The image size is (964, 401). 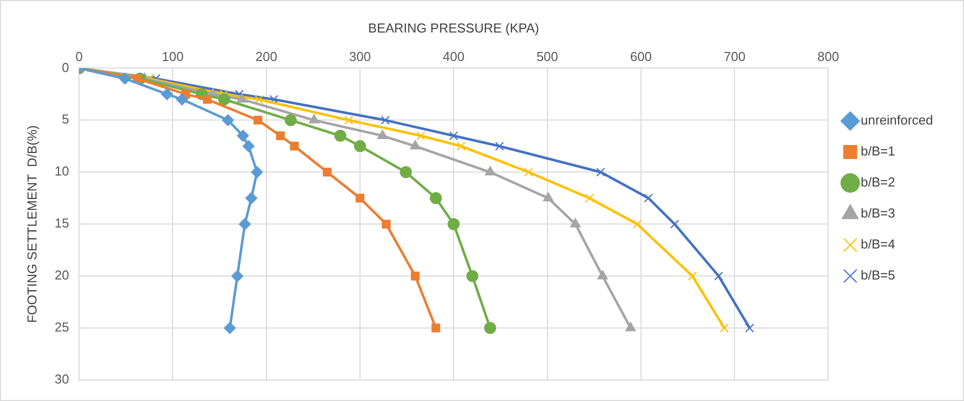 I want to click on y-tick-label: 25, so click(x=62, y=327).